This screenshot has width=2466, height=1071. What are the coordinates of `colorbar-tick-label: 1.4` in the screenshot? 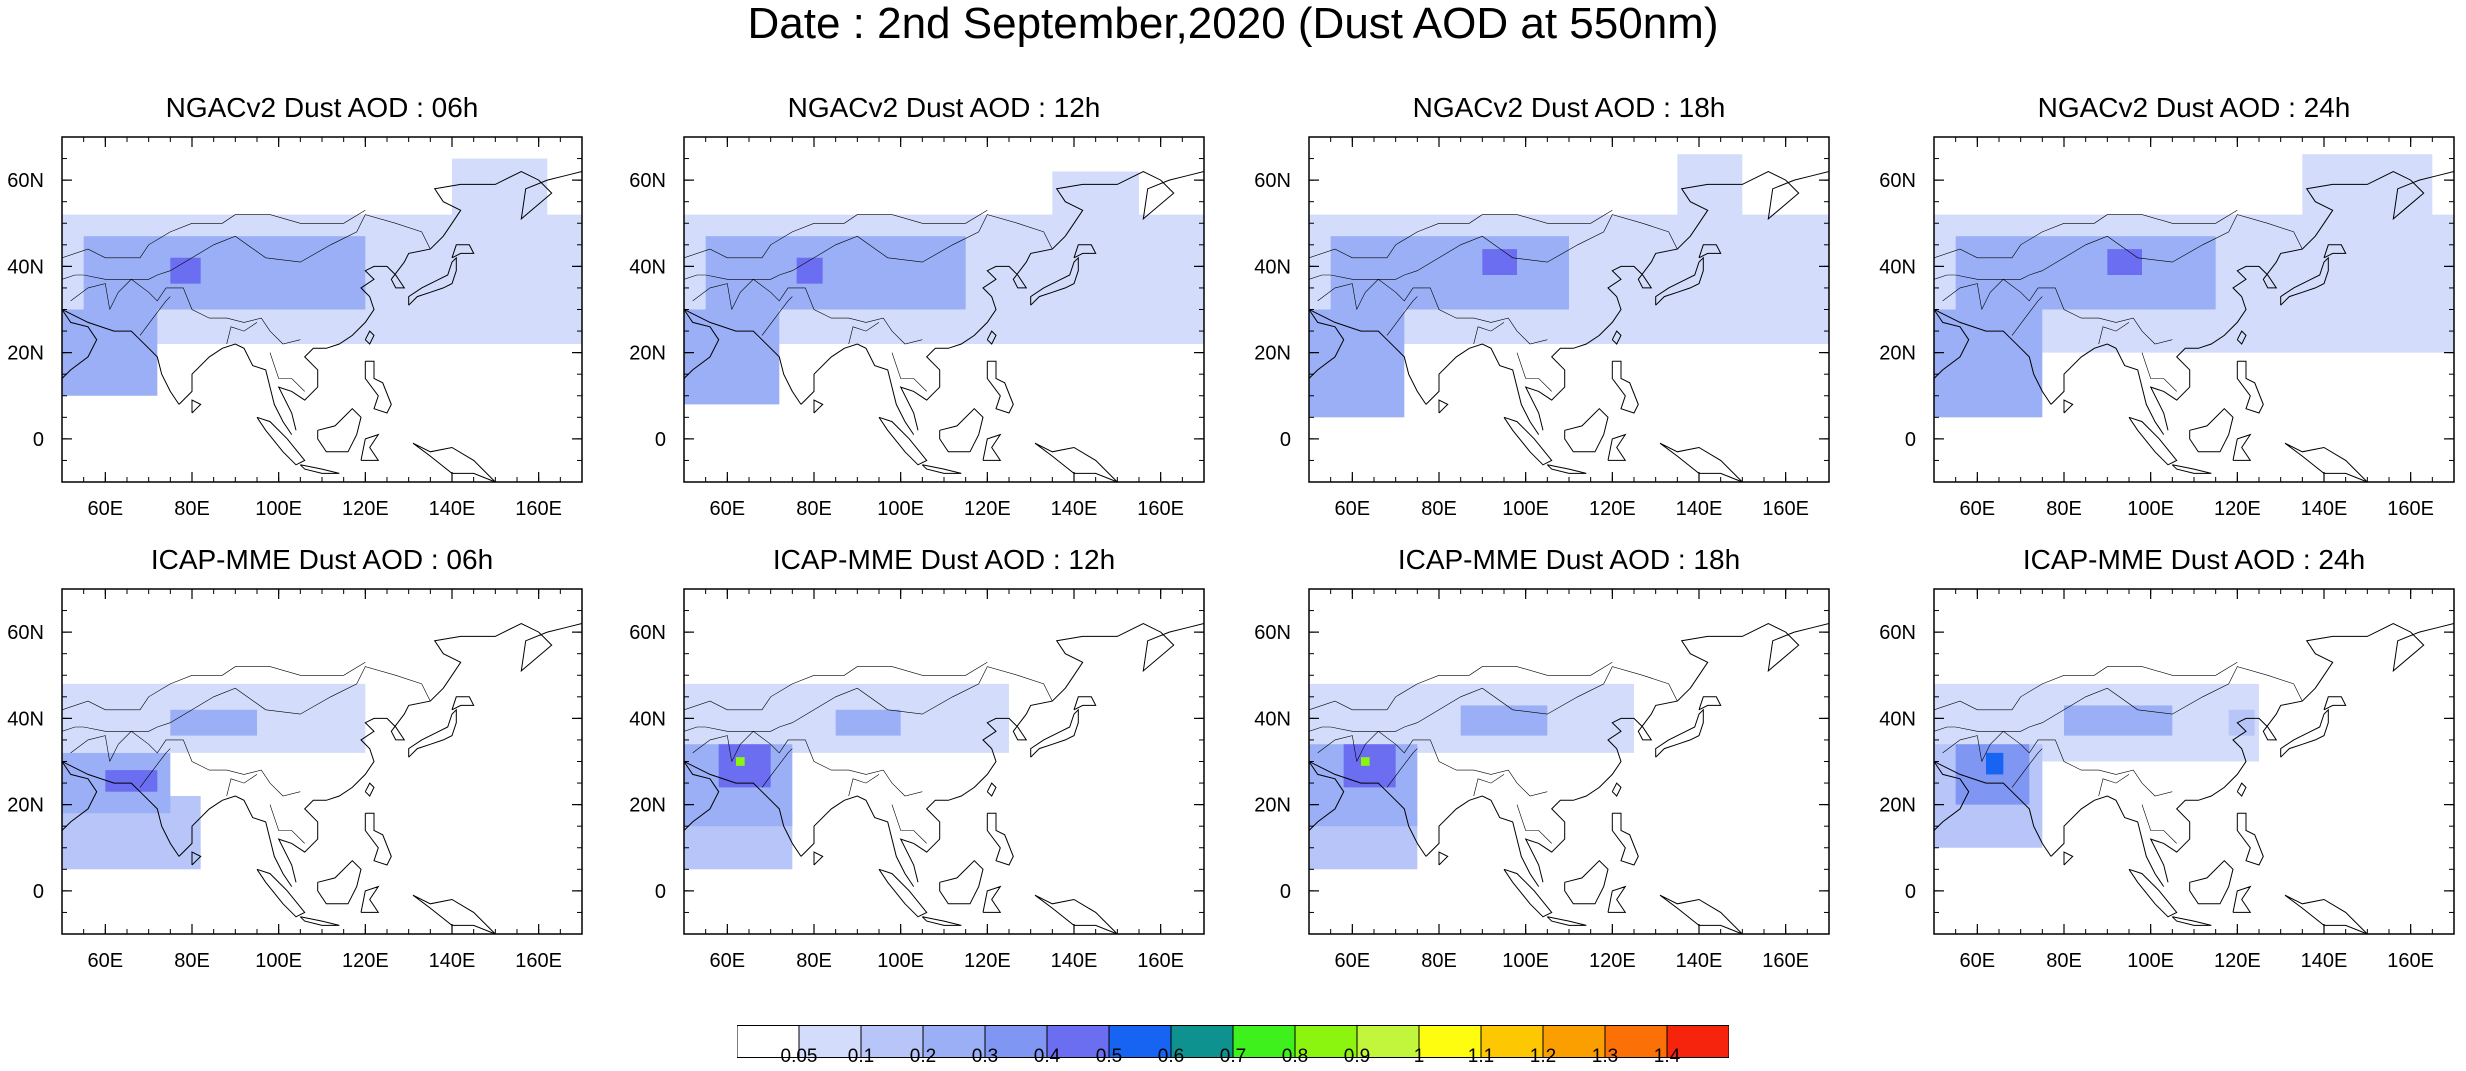 It's located at (1667, 1056).